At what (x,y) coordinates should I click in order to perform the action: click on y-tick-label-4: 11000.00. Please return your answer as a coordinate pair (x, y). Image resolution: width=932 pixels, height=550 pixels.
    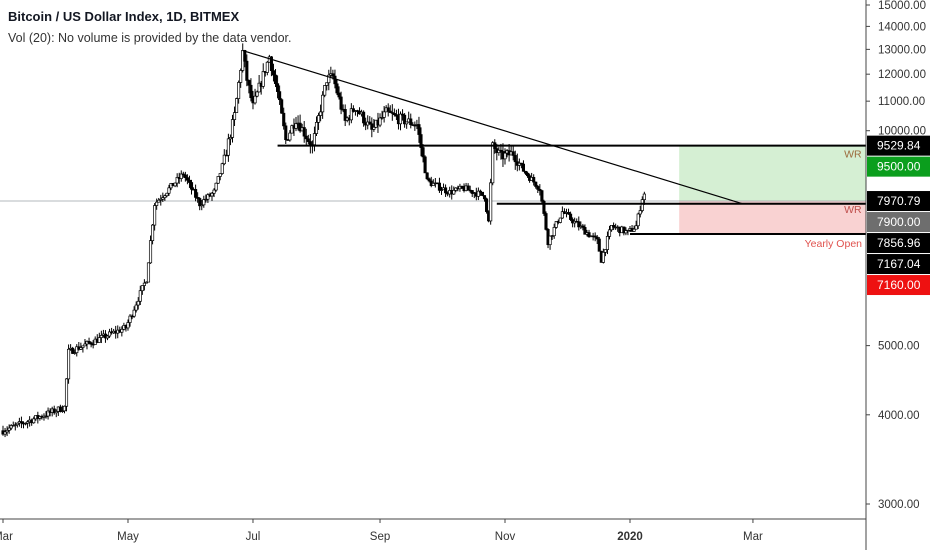
    Looking at the image, I should click on (901, 102).